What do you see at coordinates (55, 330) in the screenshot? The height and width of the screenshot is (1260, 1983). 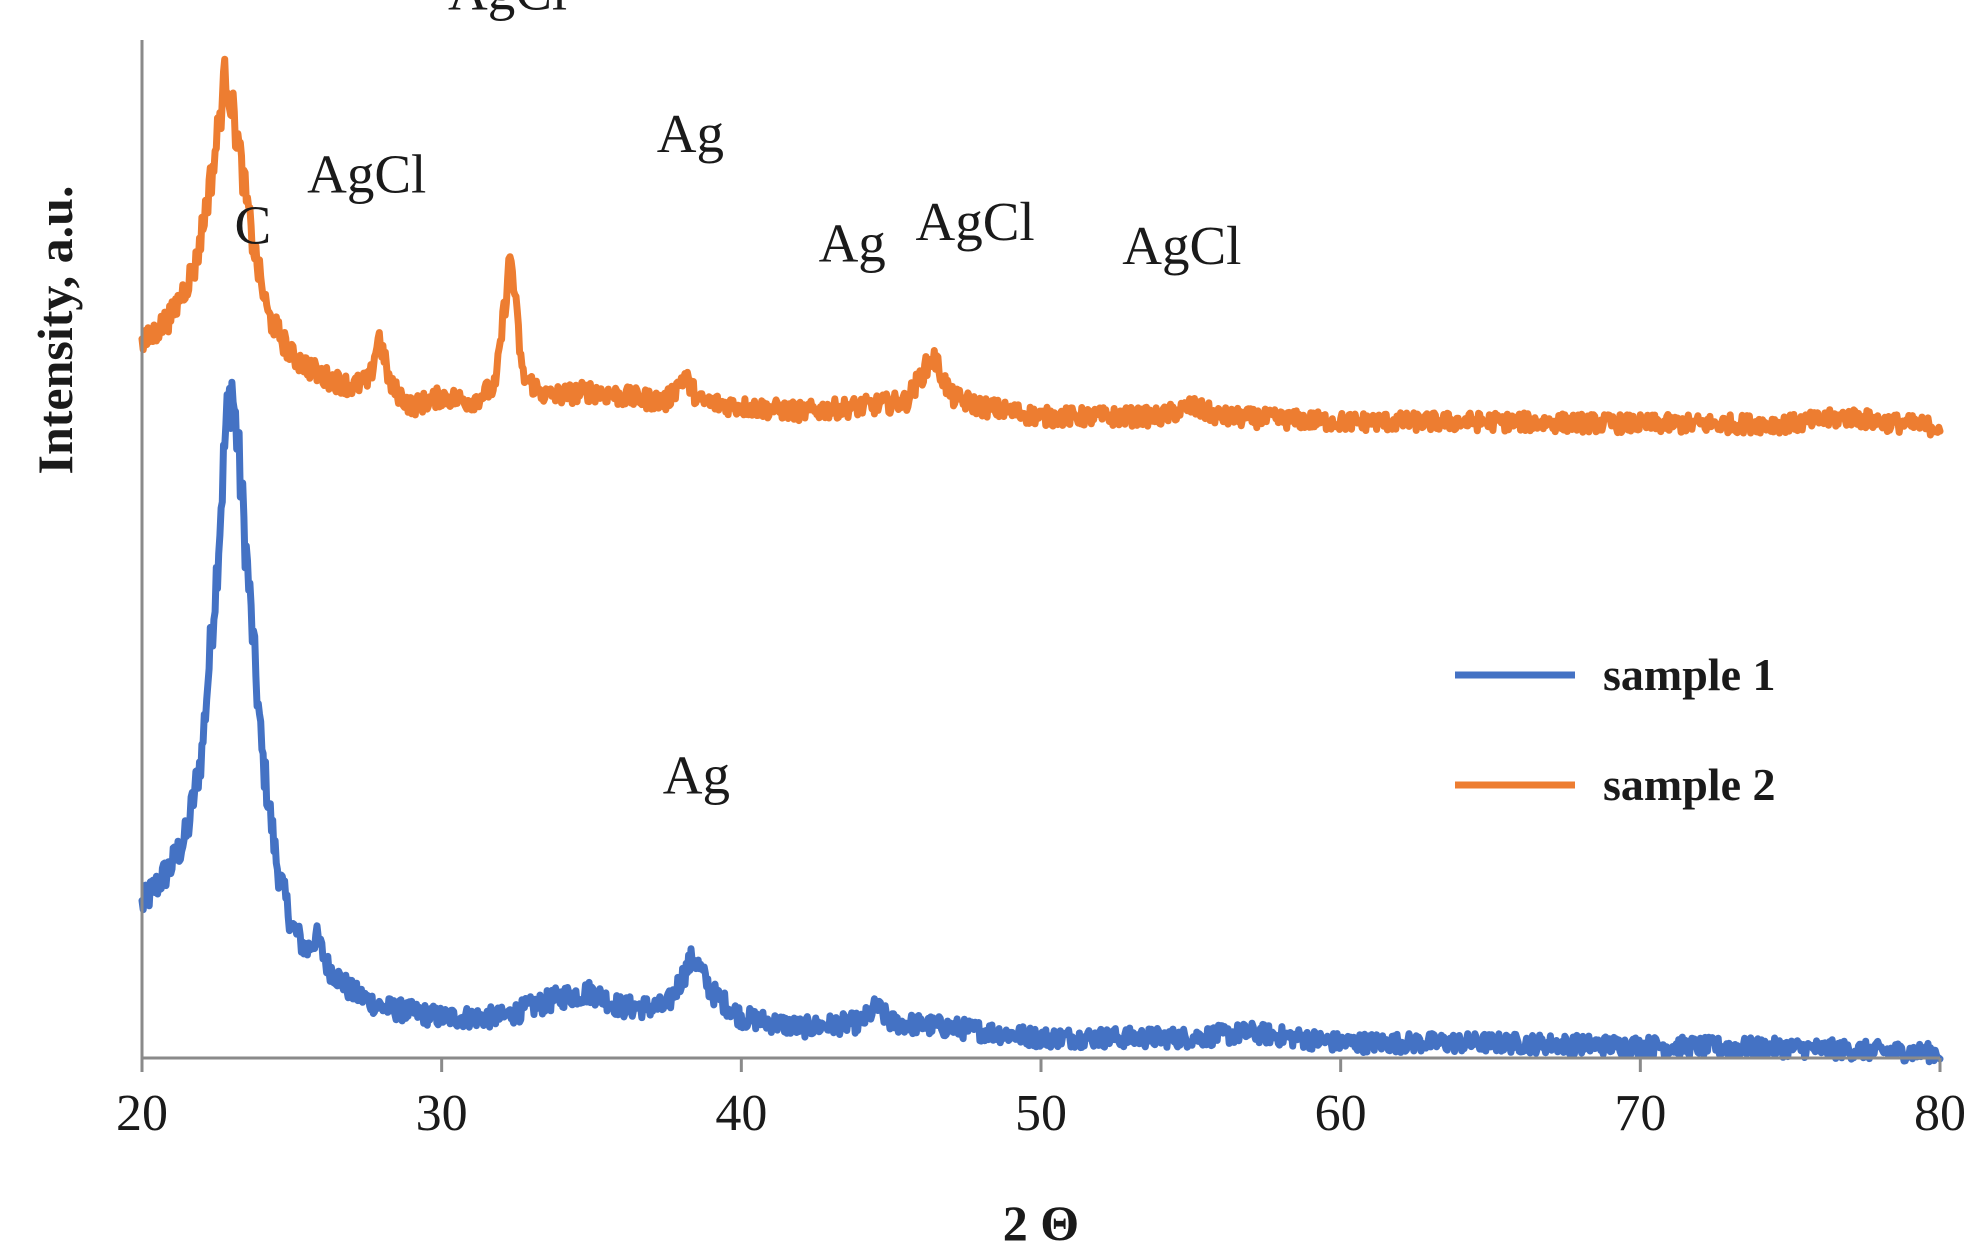 I see `y-axis-title: Intensity, a.u.` at bounding box center [55, 330].